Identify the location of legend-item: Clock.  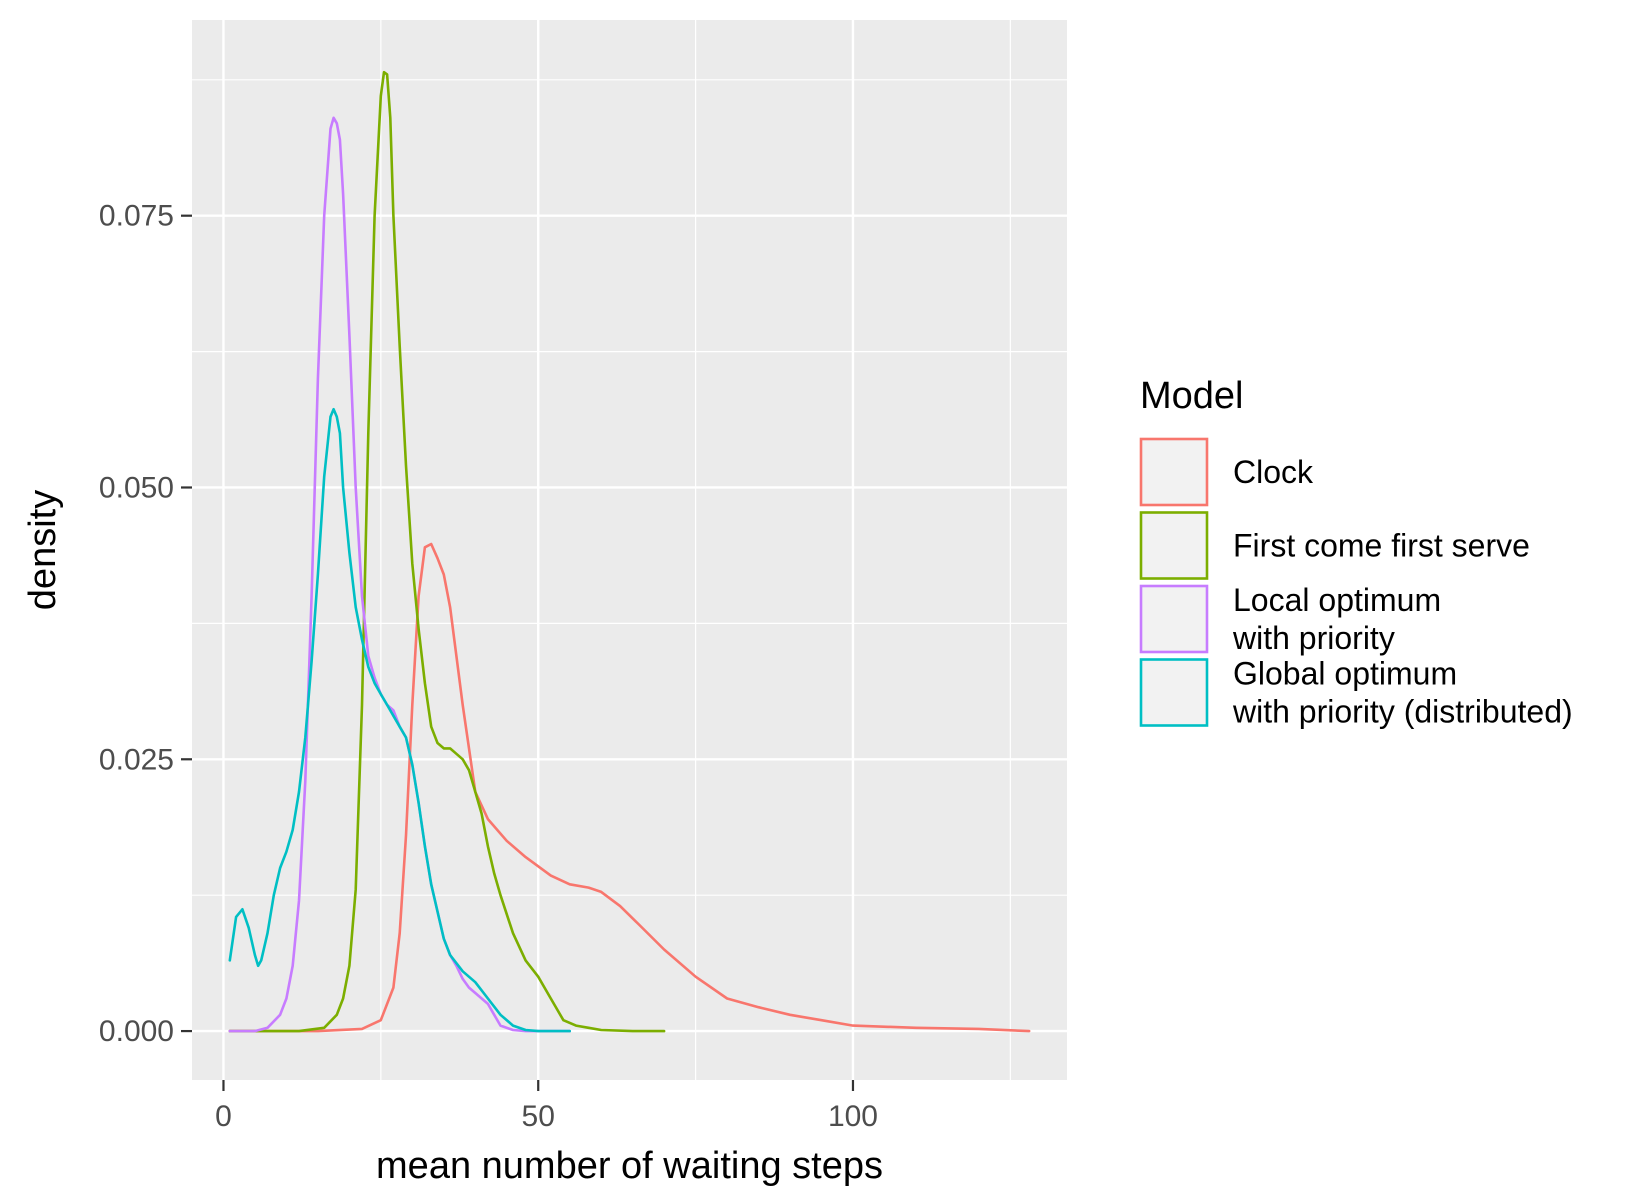
(1226, 472).